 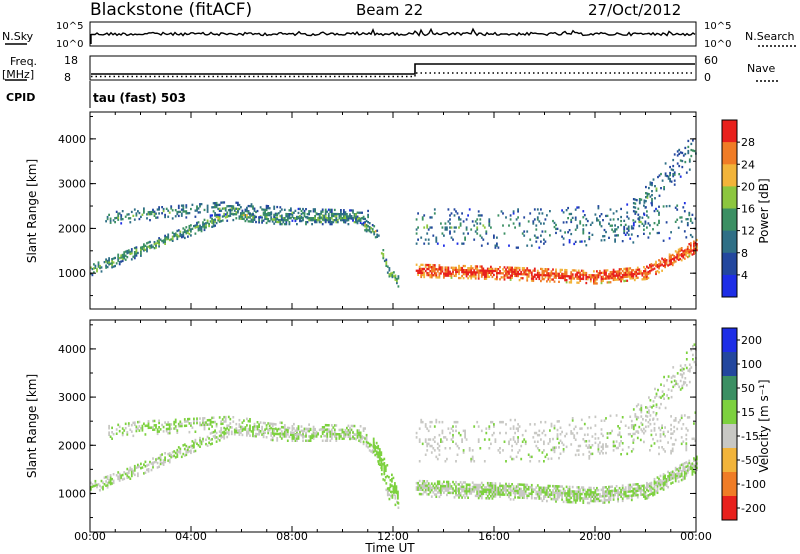 I want to click on colorbar-swatch, so click(x=729, y=197).